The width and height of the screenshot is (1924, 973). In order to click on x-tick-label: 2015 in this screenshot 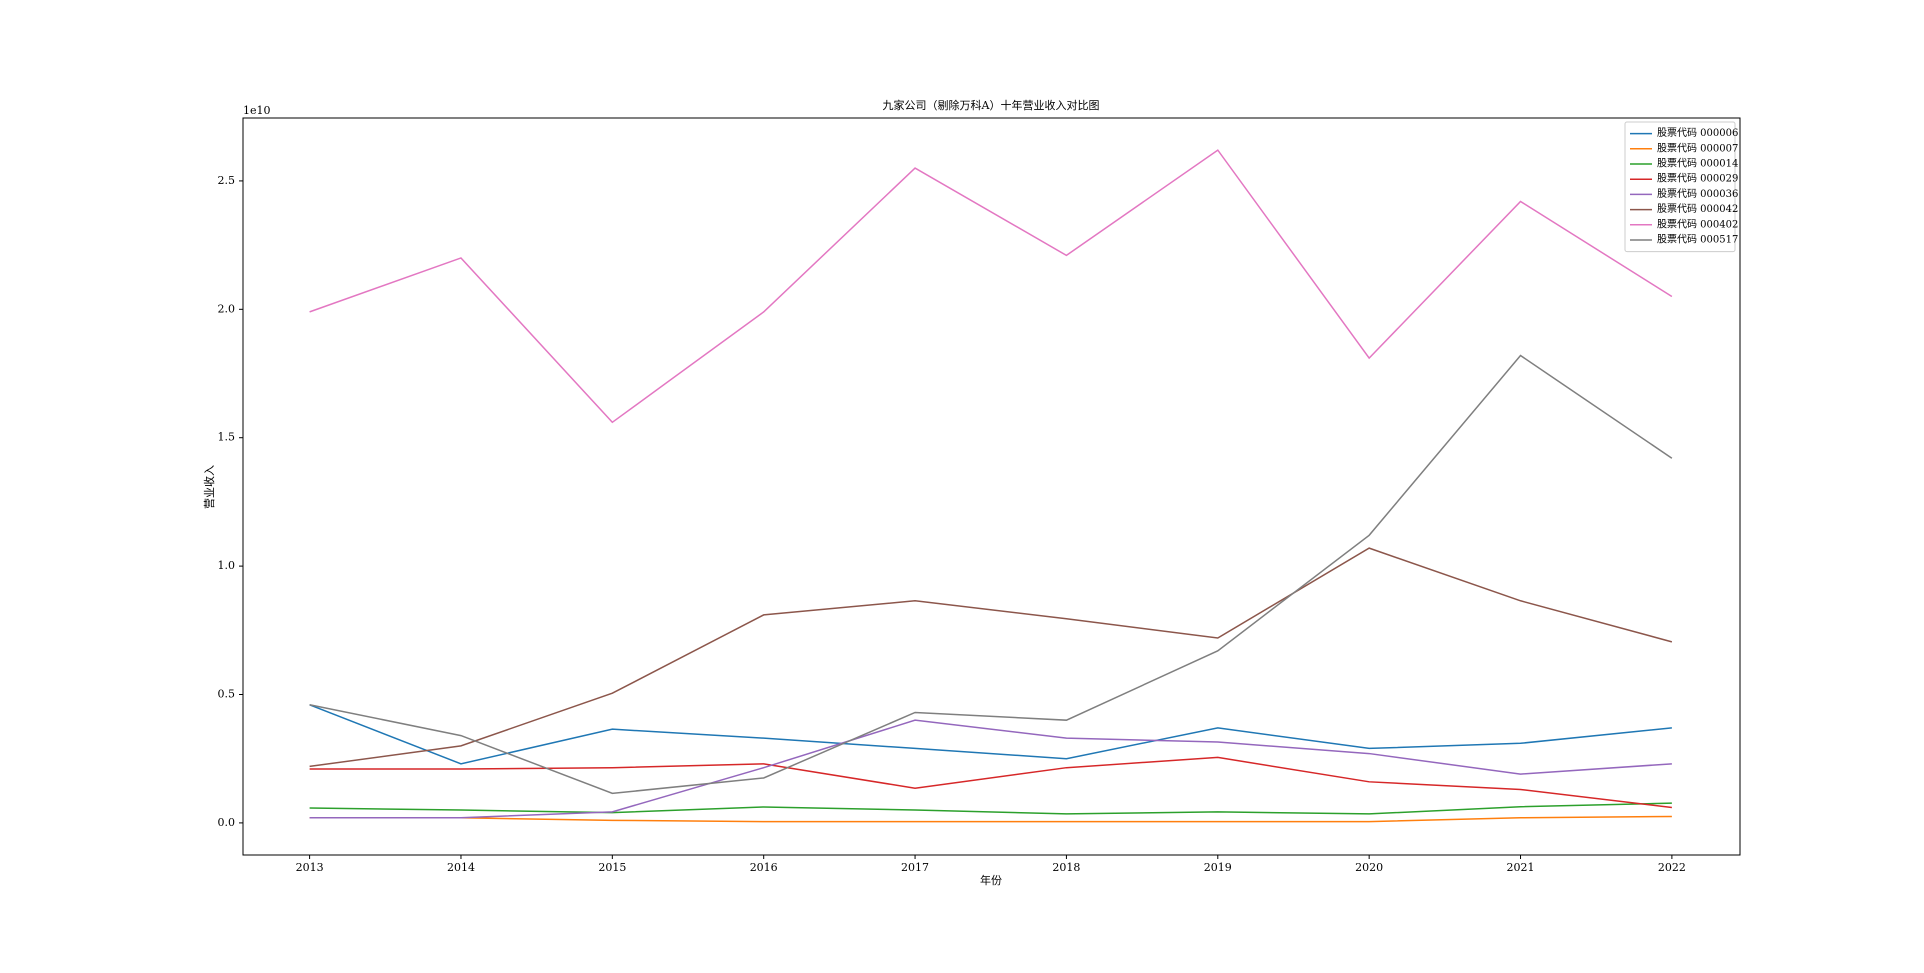, I will do `click(612, 867)`.